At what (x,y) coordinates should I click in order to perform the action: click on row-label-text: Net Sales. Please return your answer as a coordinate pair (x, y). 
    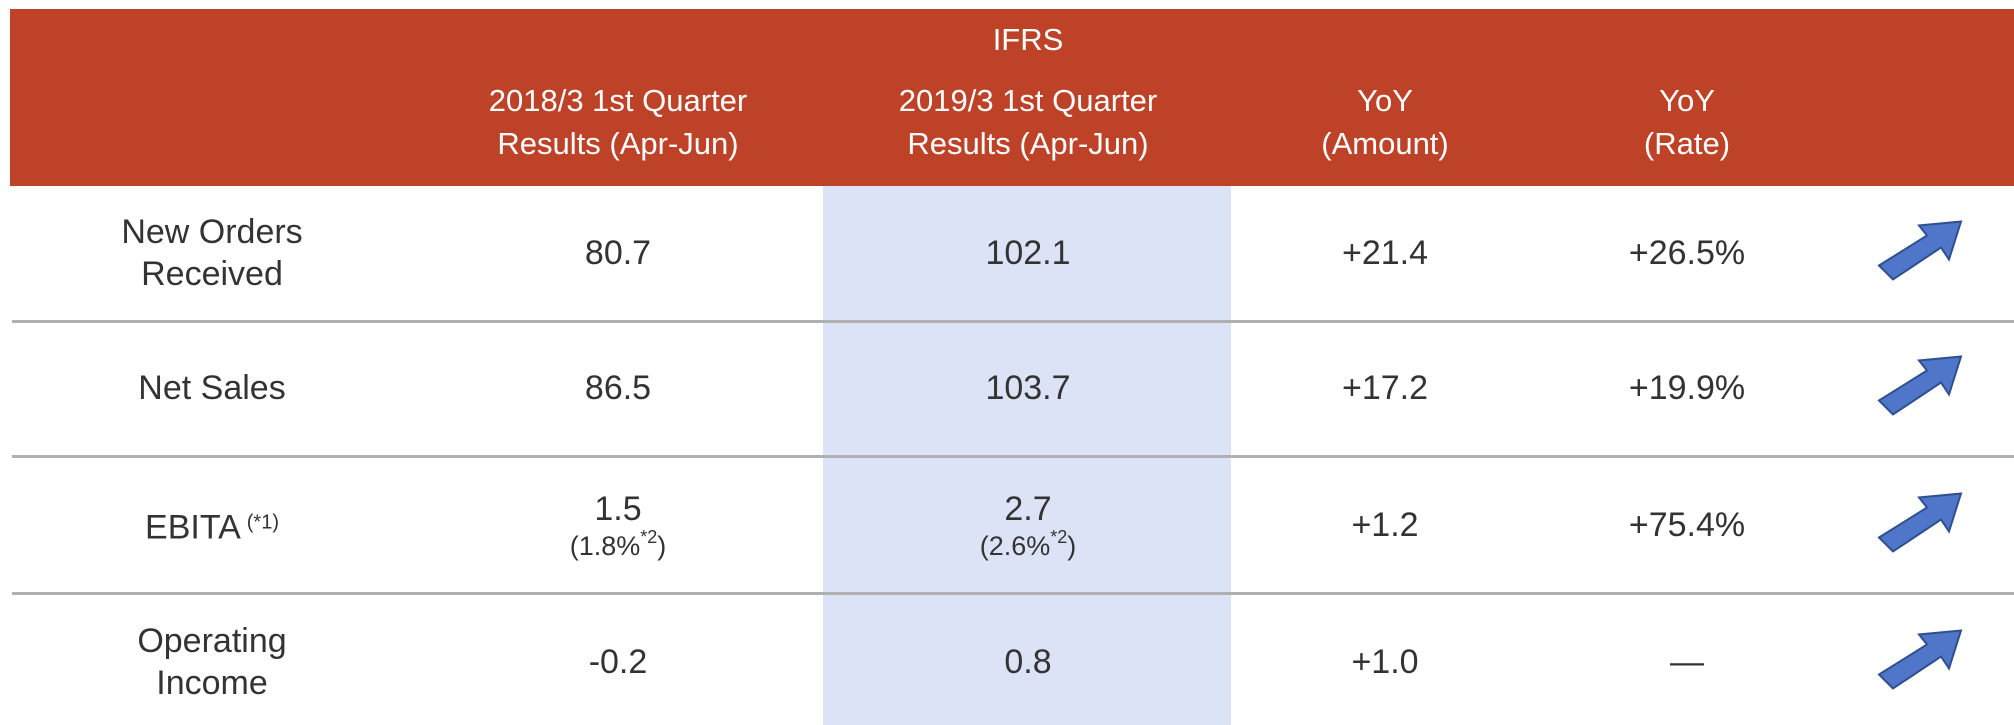
    Looking at the image, I should click on (212, 388).